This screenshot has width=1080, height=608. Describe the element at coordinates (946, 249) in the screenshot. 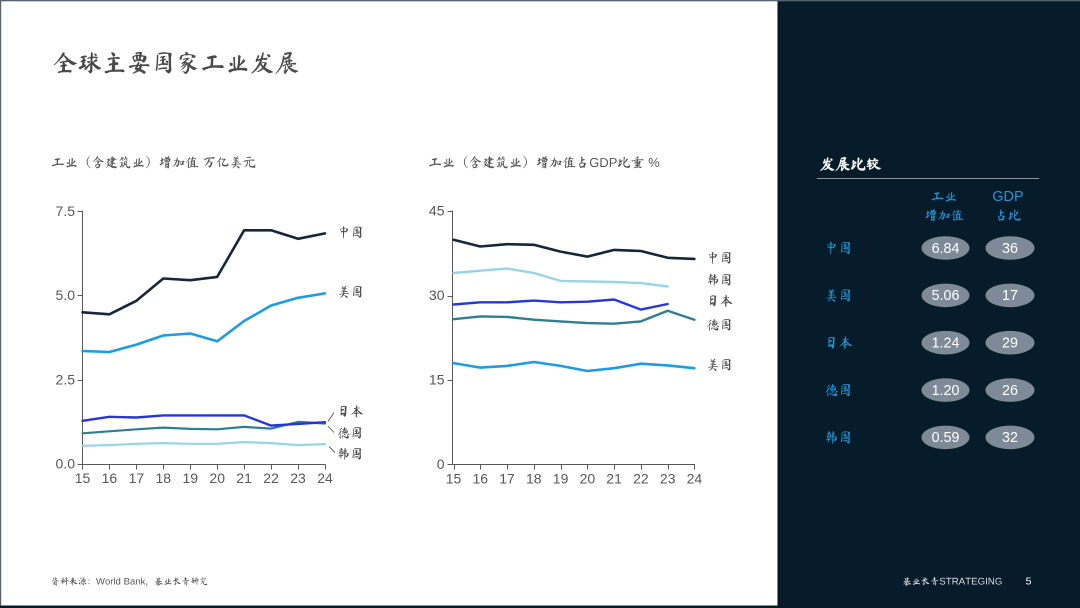

I see `svg-text: 6.84` at that location.